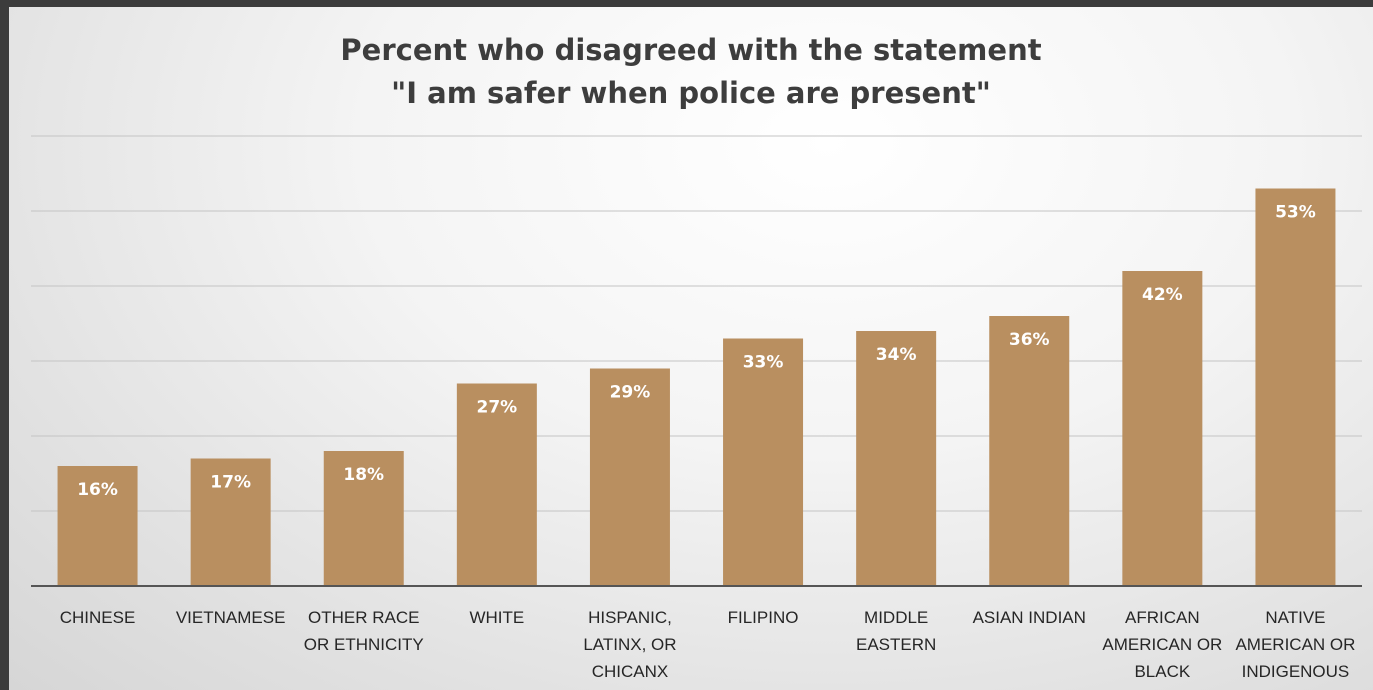 The height and width of the screenshot is (690, 1373). Describe the element at coordinates (691, 93) in the screenshot. I see `chart-title-line-2: "I am safer when police are present"` at that location.